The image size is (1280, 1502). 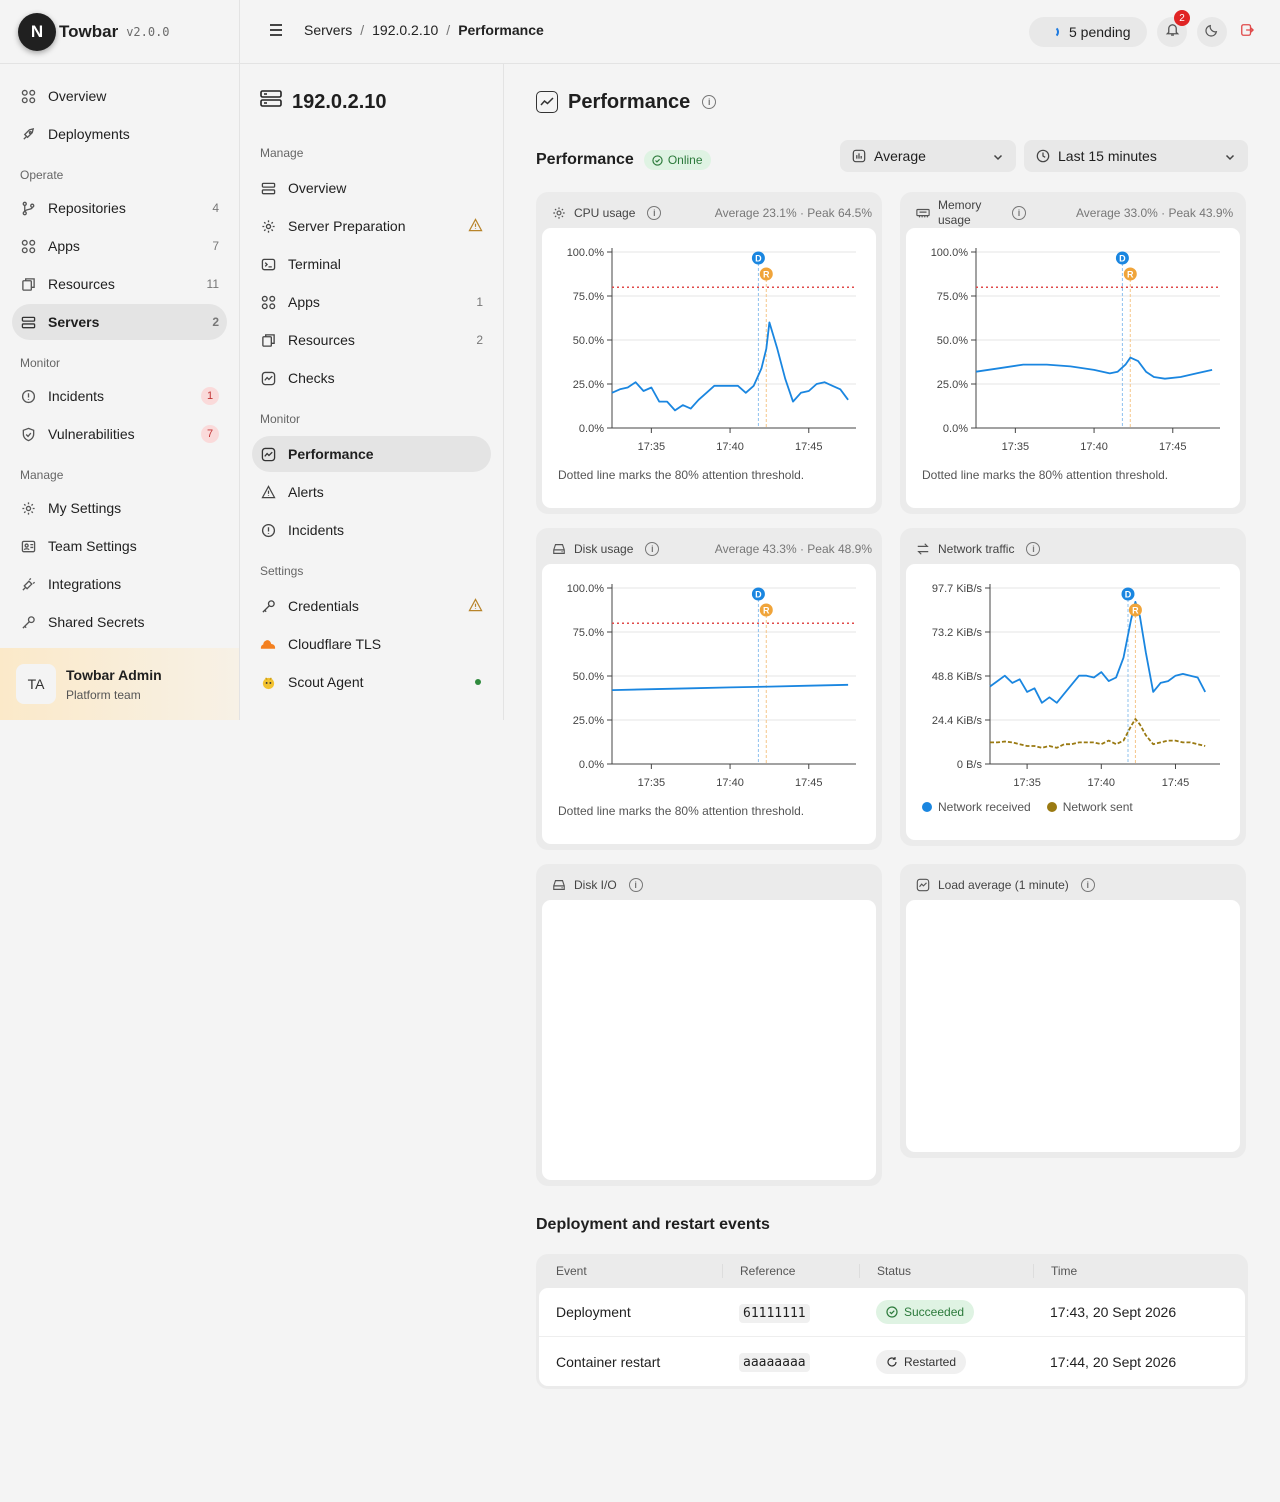 What do you see at coordinates (371, 682) in the screenshot?
I see `server-nav-scout-agent: Scout Agent` at bounding box center [371, 682].